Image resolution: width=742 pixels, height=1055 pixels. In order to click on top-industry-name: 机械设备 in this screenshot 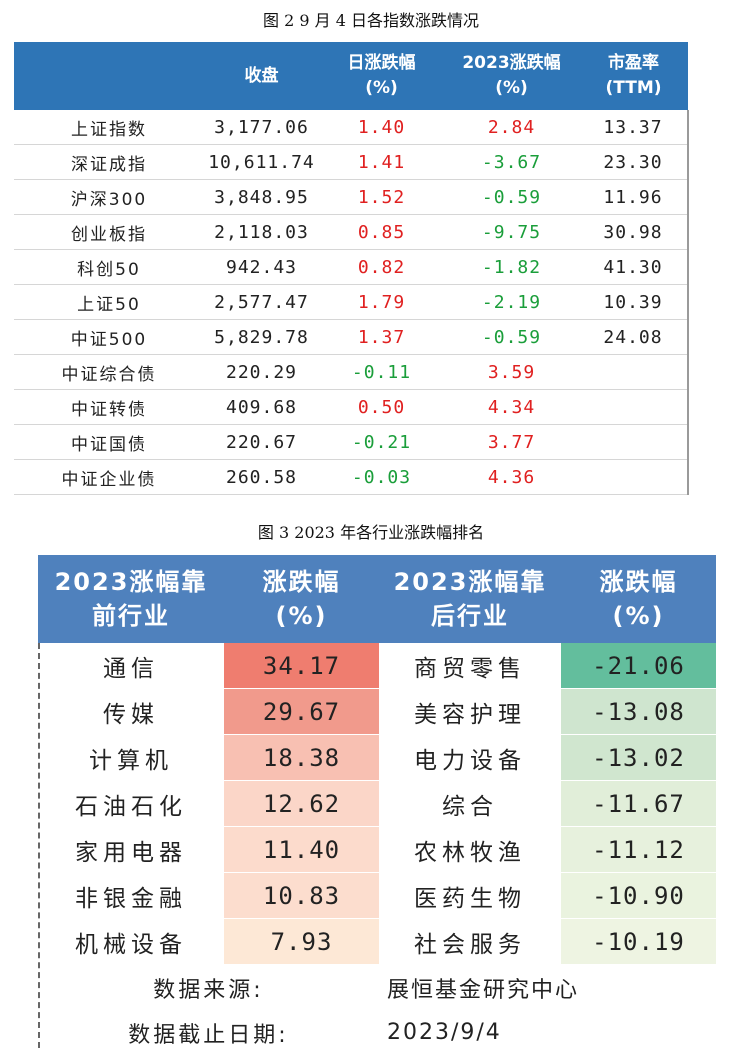, I will do `click(131, 941)`.